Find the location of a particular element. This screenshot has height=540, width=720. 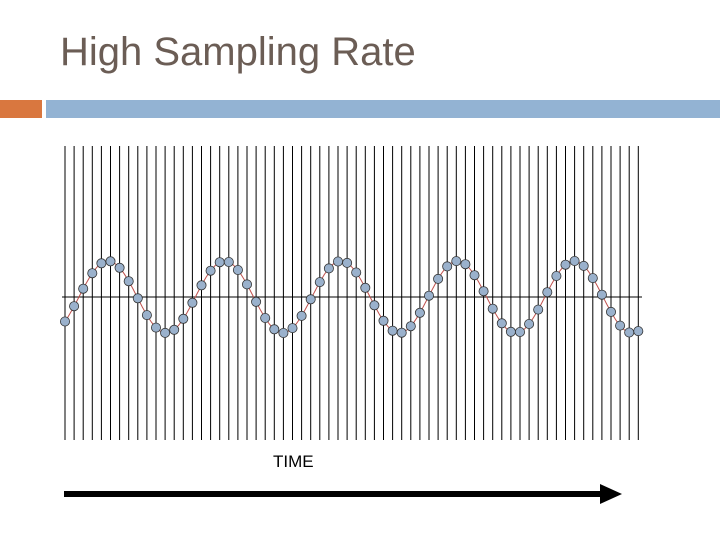

time-arrow-head is located at coordinates (611, 494).